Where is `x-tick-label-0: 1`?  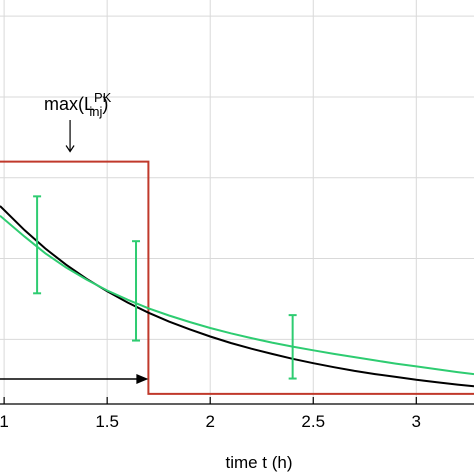 x-tick-label-0: 1 is located at coordinates (4, 421).